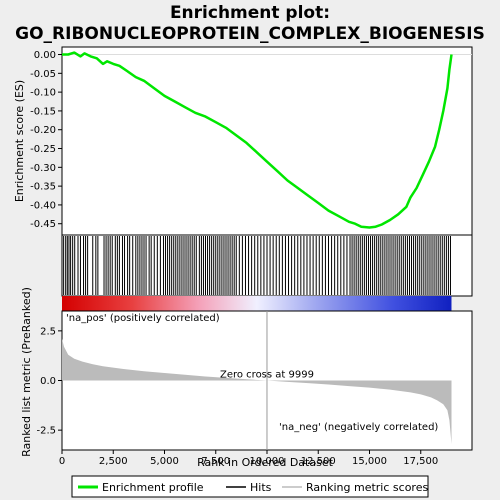 This screenshot has height=500, width=500. I want to click on positive-correlation-label: 'na_pos' (positively correlated), so click(143, 318).